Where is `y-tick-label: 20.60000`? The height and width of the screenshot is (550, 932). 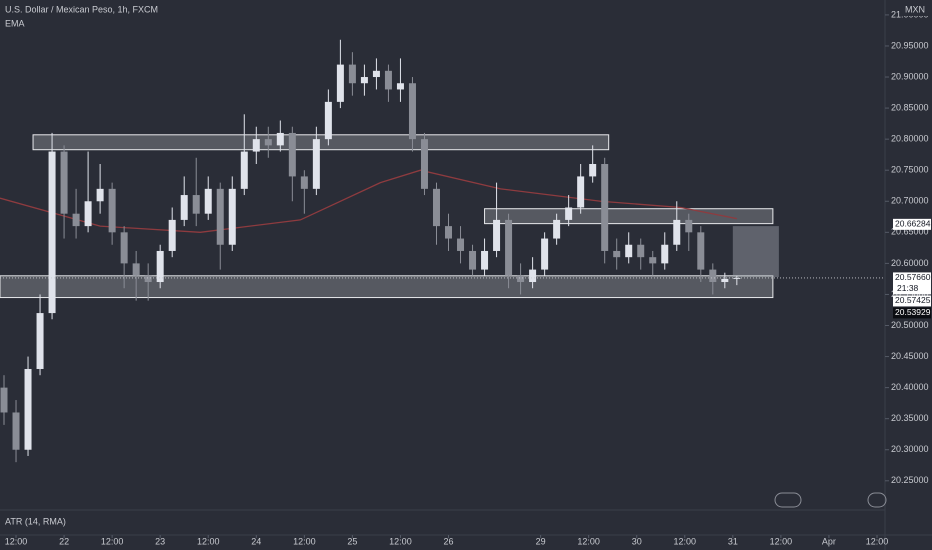
y-tick-label: 20.60000 is located at coordinates (910, 263).